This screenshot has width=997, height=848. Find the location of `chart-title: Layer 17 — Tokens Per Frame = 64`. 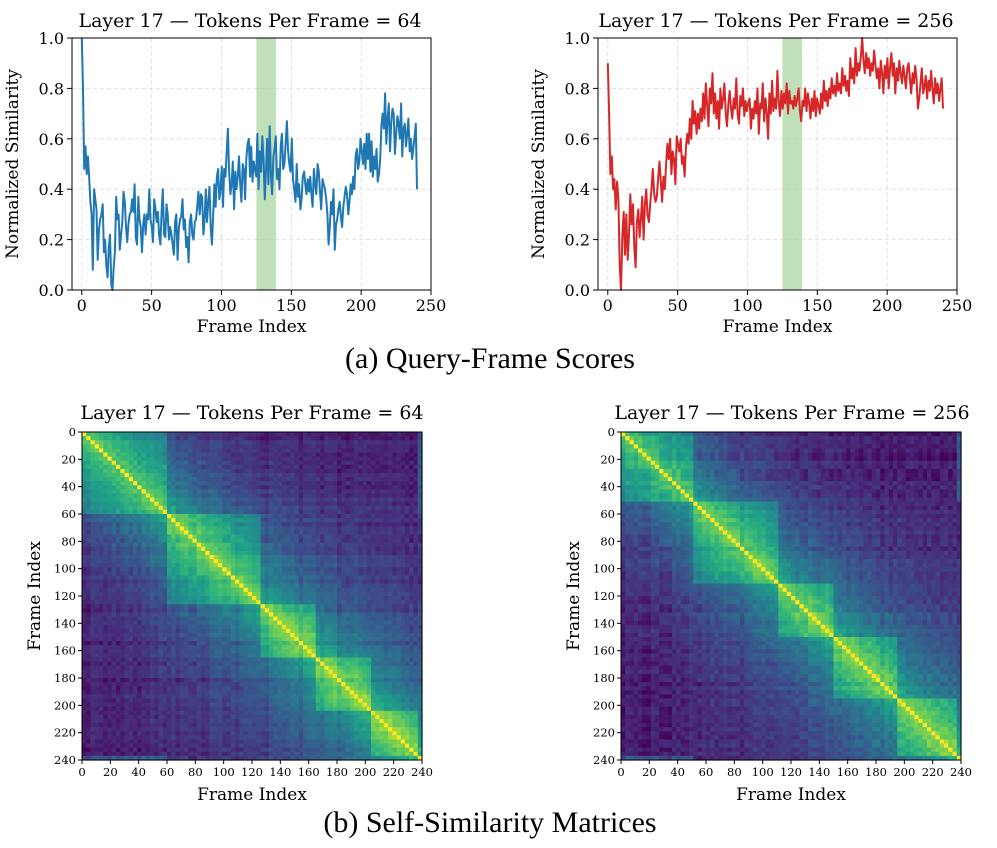

chart-title: Layer 17 — Tokens Per Frame = 64 is located at coordinates (249, 21).